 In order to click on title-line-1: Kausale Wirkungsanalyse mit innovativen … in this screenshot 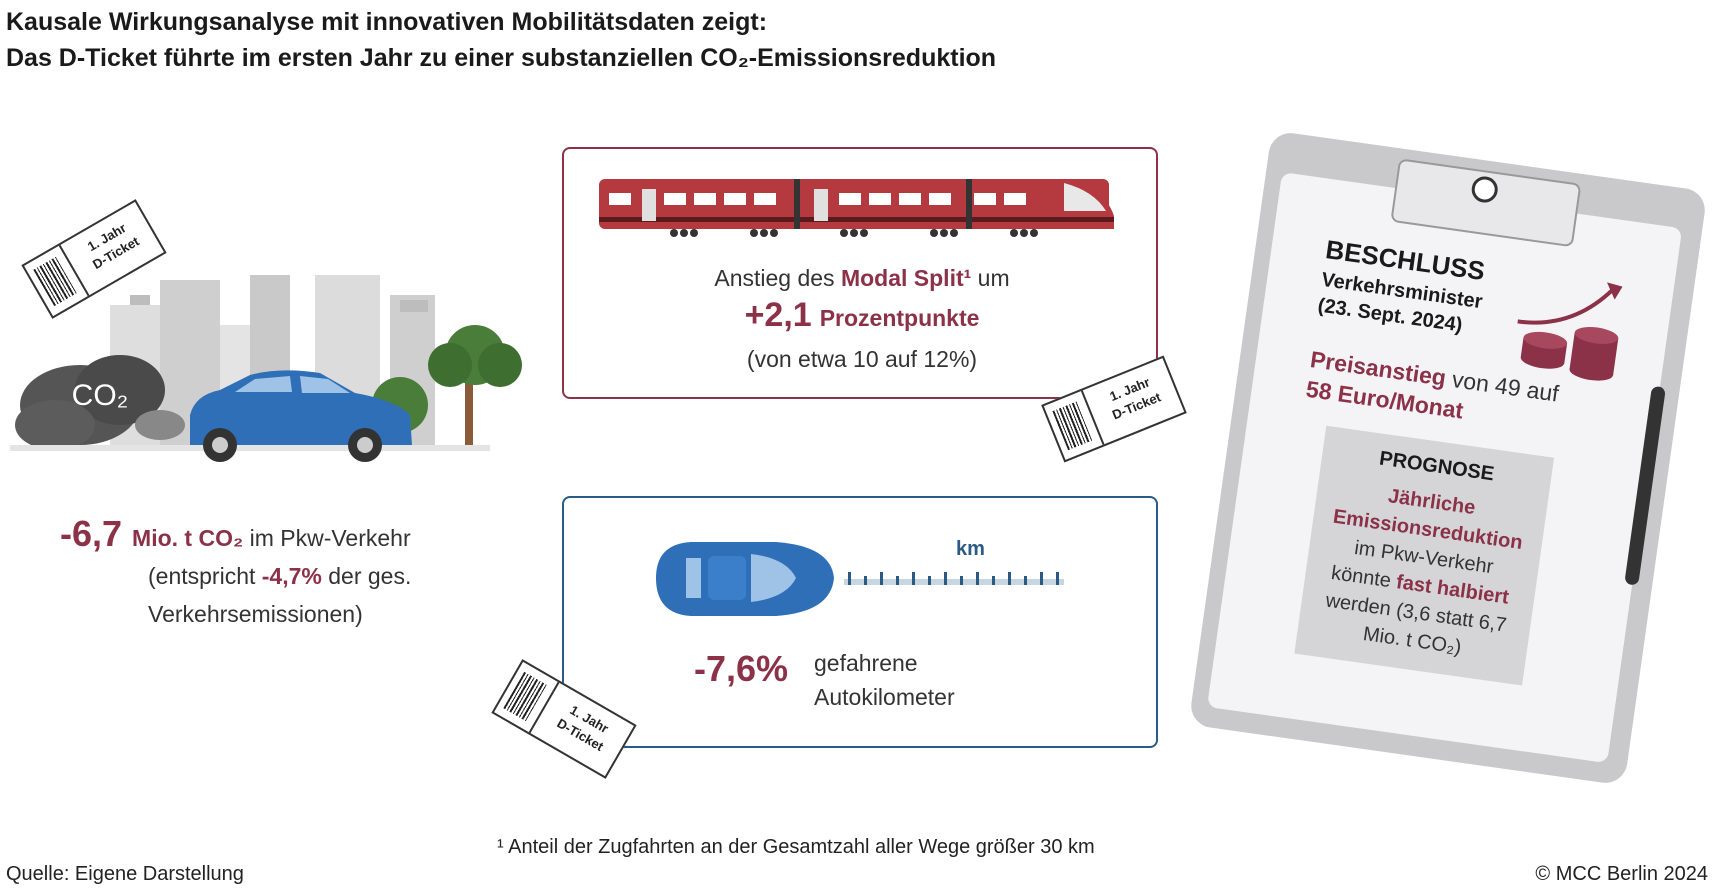, I will do `click(387, 22)`.